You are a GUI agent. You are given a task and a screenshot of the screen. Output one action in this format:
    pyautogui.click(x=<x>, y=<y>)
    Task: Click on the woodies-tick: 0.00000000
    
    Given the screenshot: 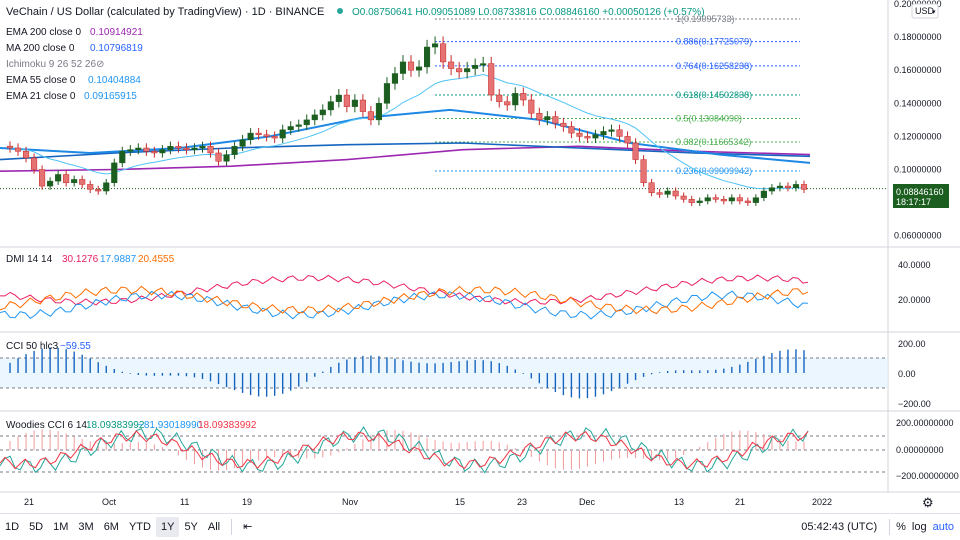 What is the action you would take?
    pyautogui.click(x=920, y=450)
    